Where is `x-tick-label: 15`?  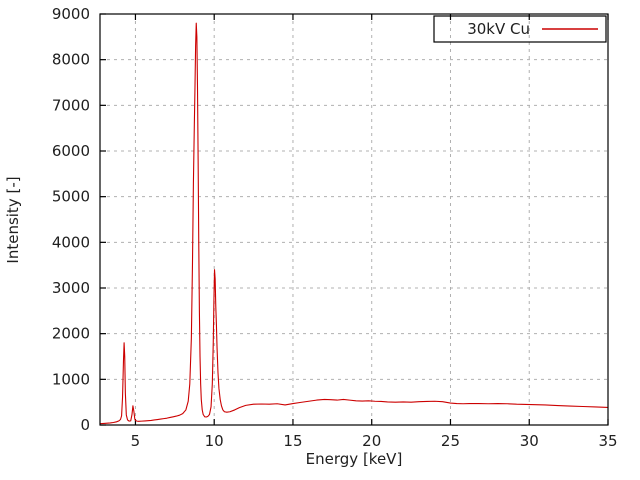
x-tick-label: 15 is located at coordinates (292, 441).